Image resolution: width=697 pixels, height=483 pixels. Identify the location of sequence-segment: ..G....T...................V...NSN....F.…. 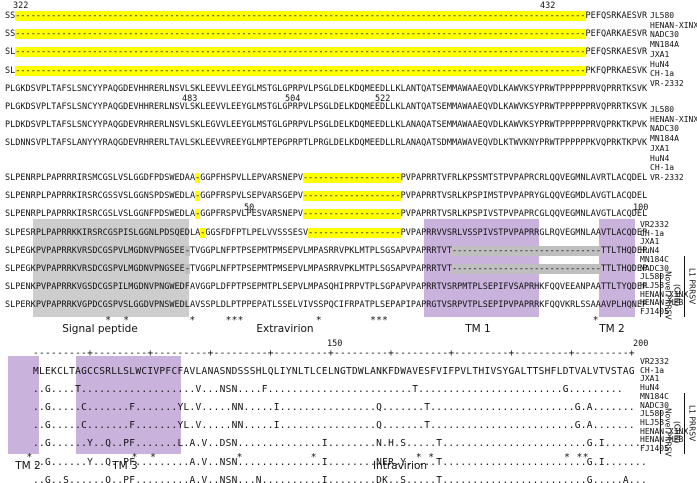
(328, 389).